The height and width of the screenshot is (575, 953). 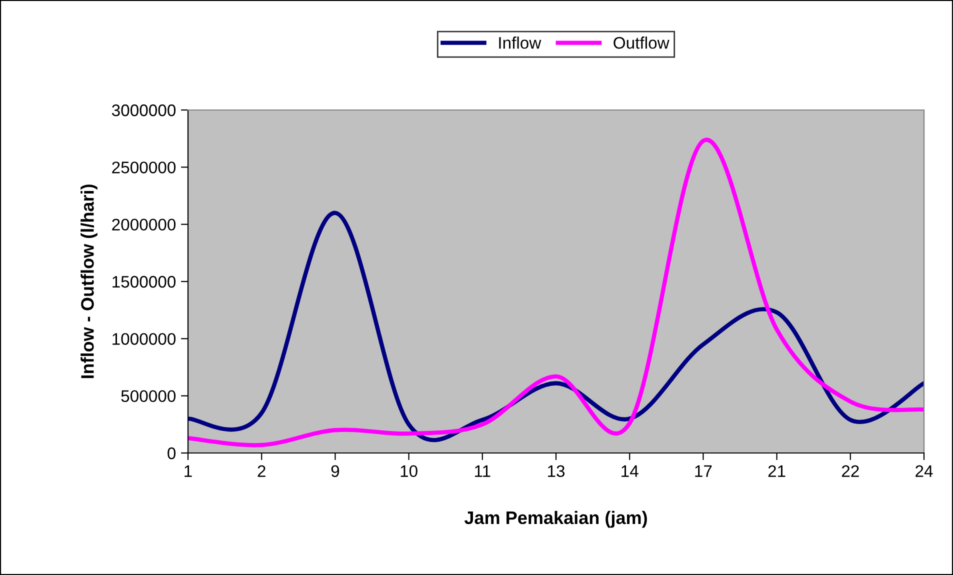 What do you see at coordinates (555, 519) in the screenshot?
I see `x-axis-title: Jam Pemakaian (jam)` at bounding box center [555, 519].